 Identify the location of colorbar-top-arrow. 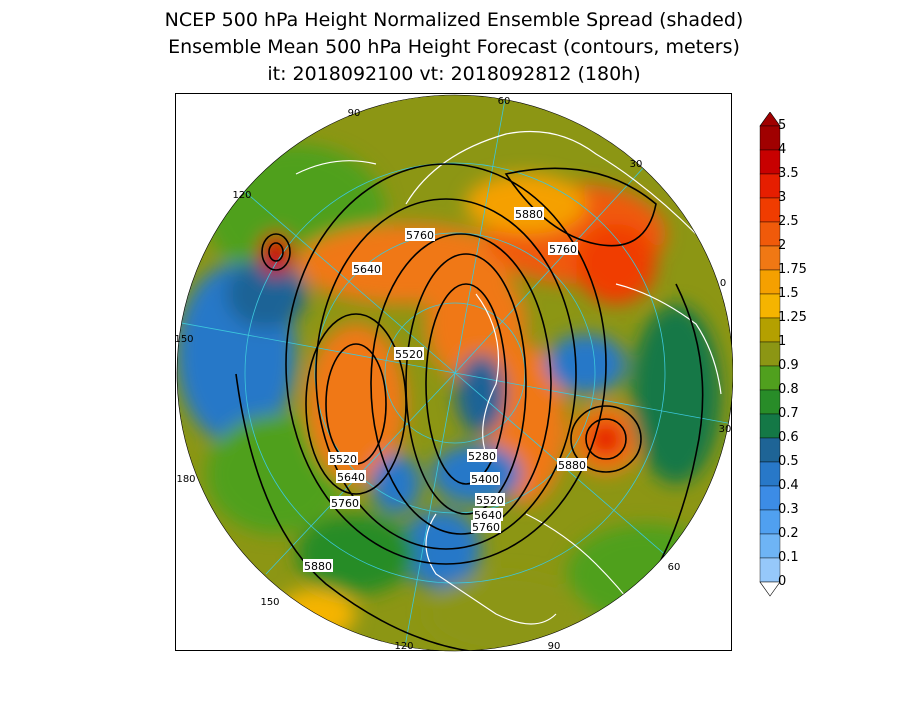
(770, 119).